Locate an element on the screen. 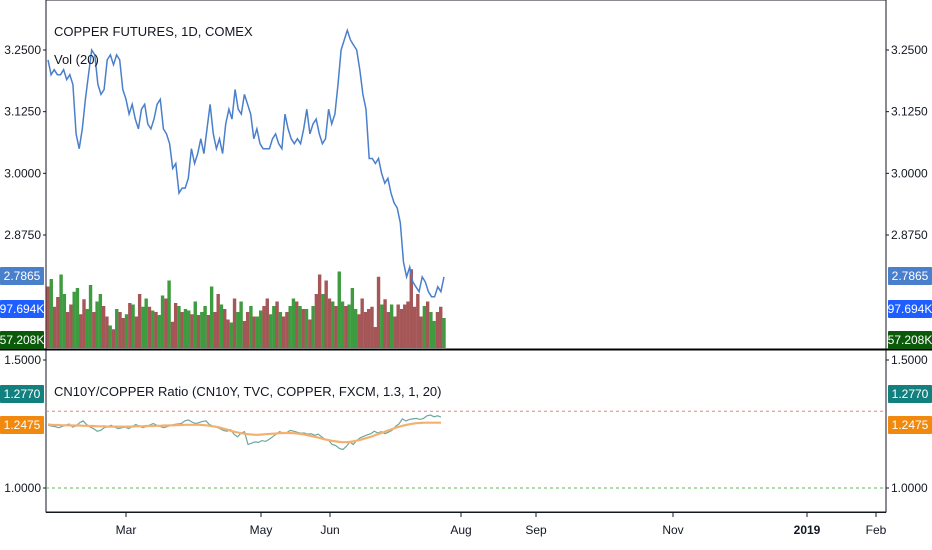 The image size is (932, 550). price-axis-tick-label: 2.8750 is located at coordinates (22, 235).